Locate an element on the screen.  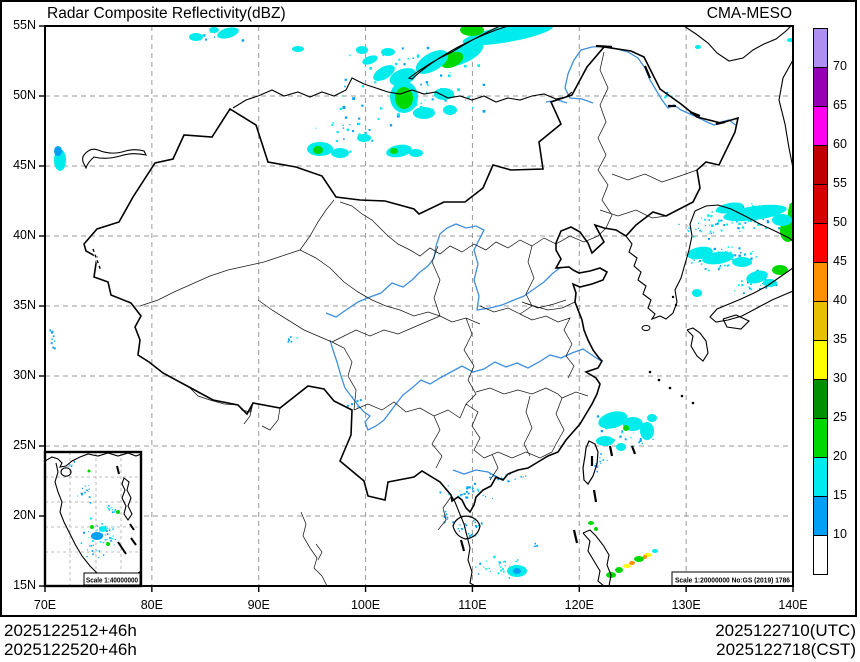
valid-time-cst: 2025122718(CST) is located at coordinates (786, 649).